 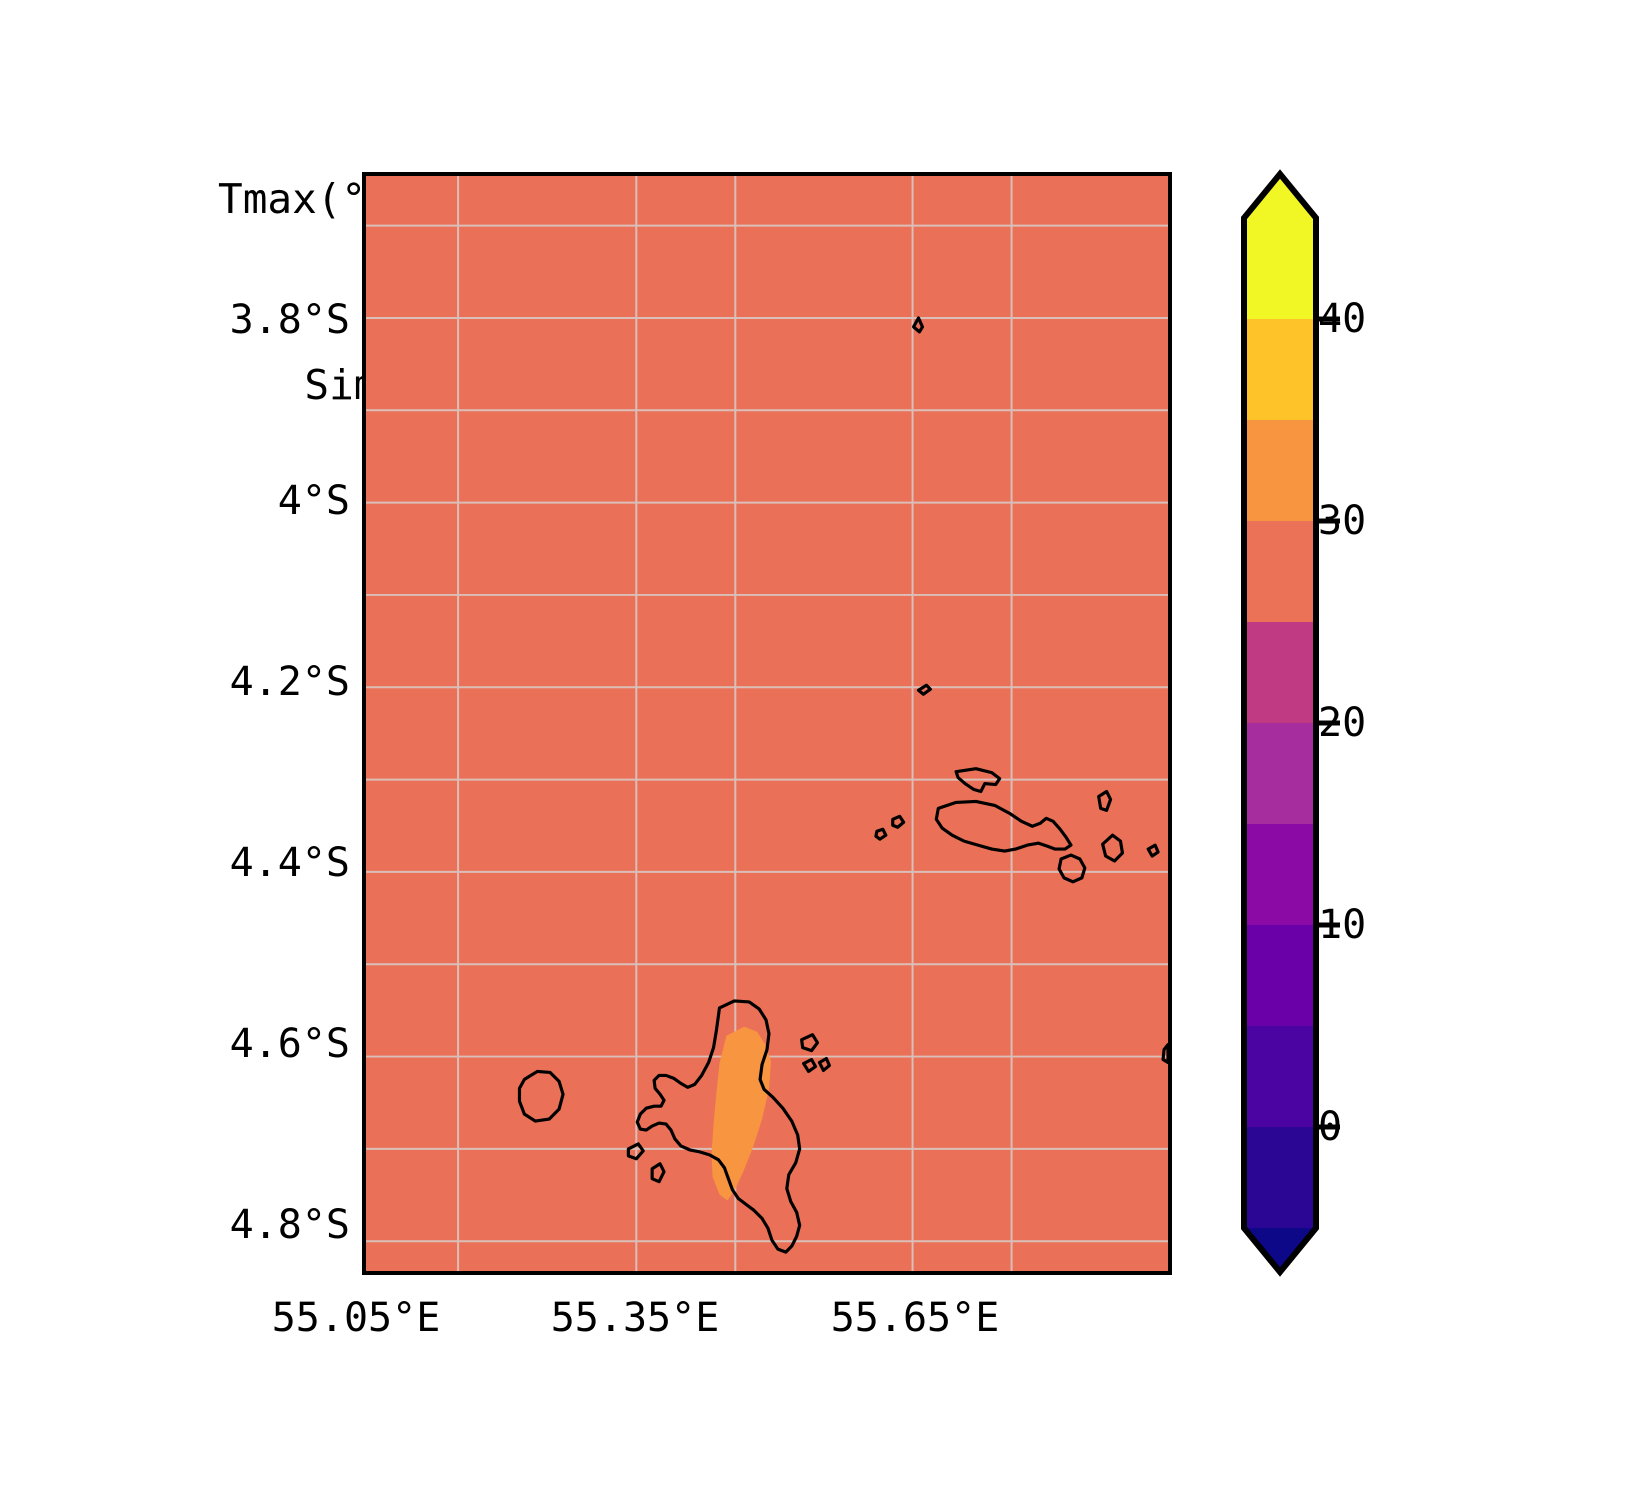 I want to click on coastline-mahe, so click(x=718, y=1126).